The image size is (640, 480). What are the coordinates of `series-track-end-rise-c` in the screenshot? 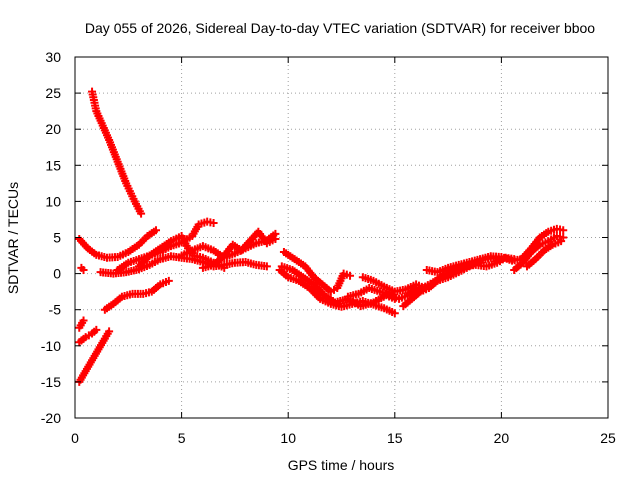 It's located at (544, 254).